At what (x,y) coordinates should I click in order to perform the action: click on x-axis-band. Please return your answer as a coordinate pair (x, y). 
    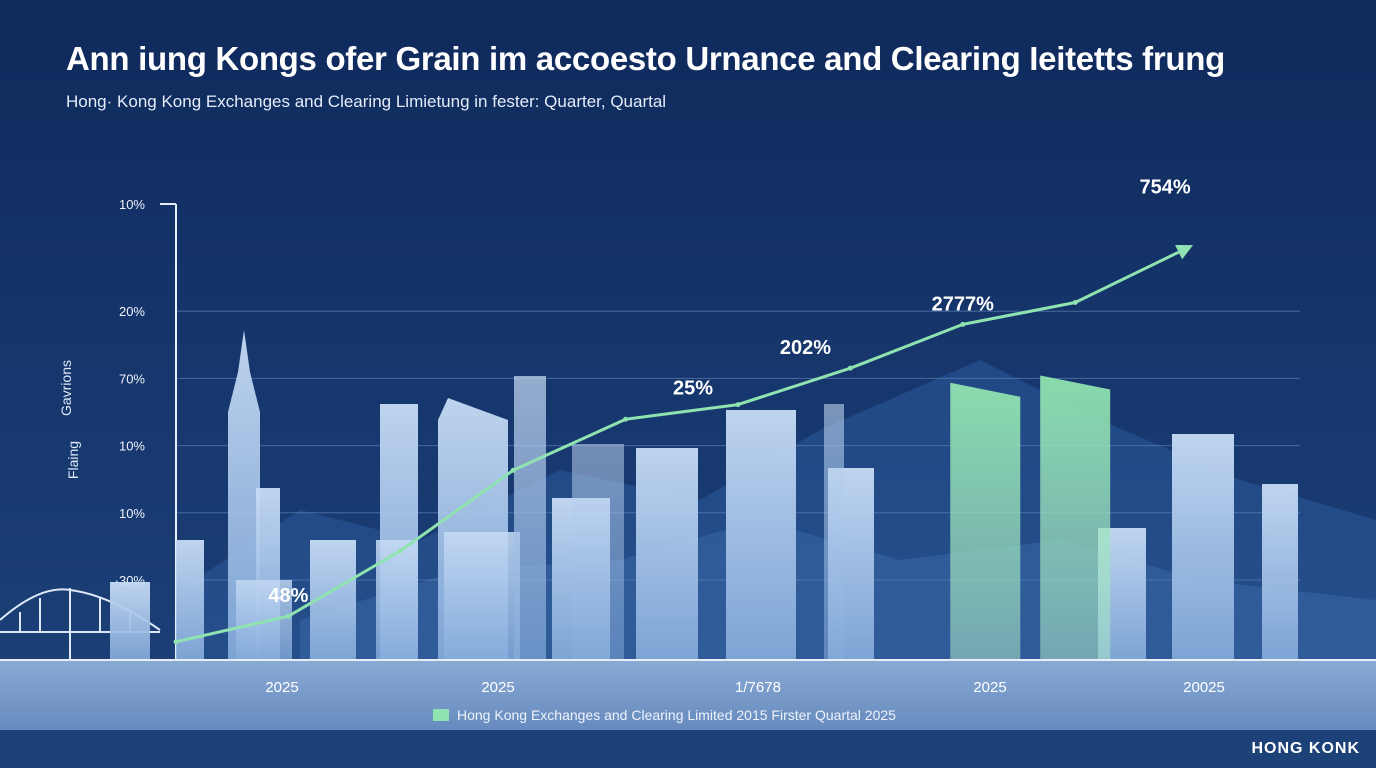
    Looking at the image, I should click on (688, 695).